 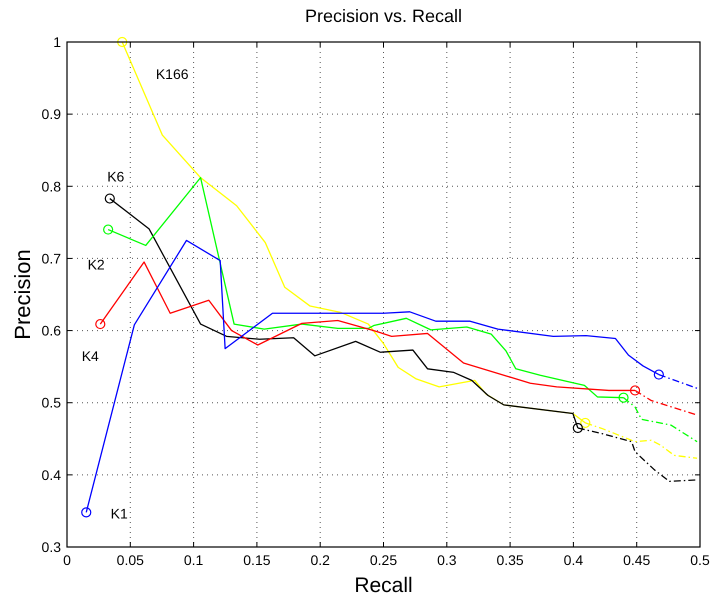 What do you see at coordinates (52, 402) in the screenshot?
I see `y-tick-label: 0.5` at bounding box center [52, 402].